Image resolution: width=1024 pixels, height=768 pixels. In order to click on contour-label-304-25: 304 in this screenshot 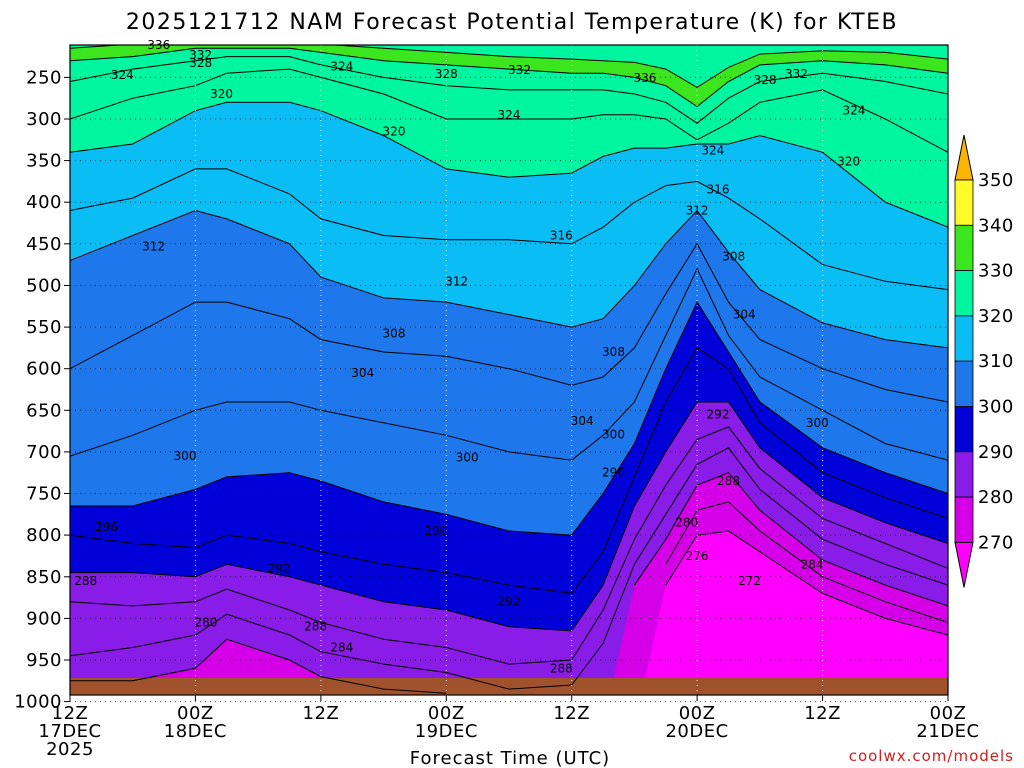, I will do `click(362, 373)`.